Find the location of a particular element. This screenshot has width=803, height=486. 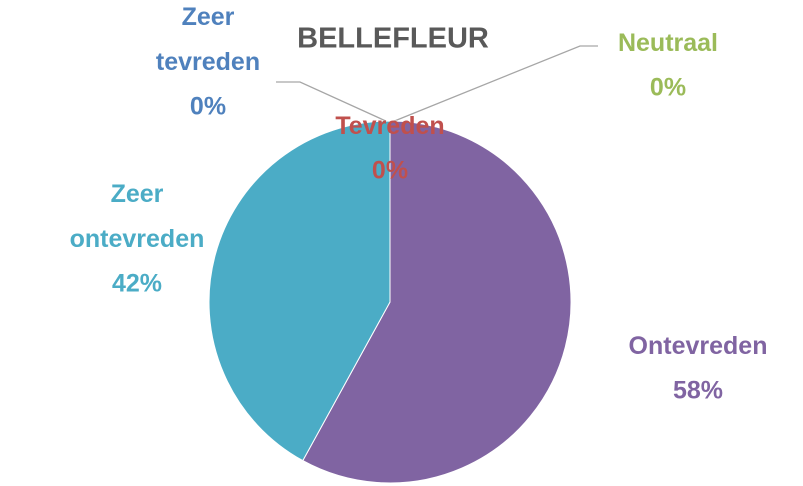

value-label: 42% is located at coordinates (137, 284).